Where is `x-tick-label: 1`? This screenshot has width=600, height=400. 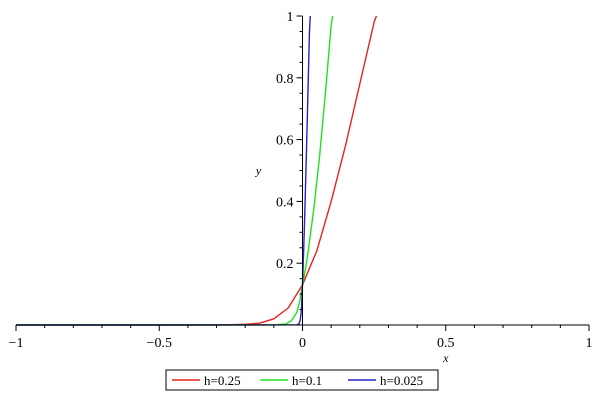 x-tick-label: 1 is located at coordinates (589, 343).